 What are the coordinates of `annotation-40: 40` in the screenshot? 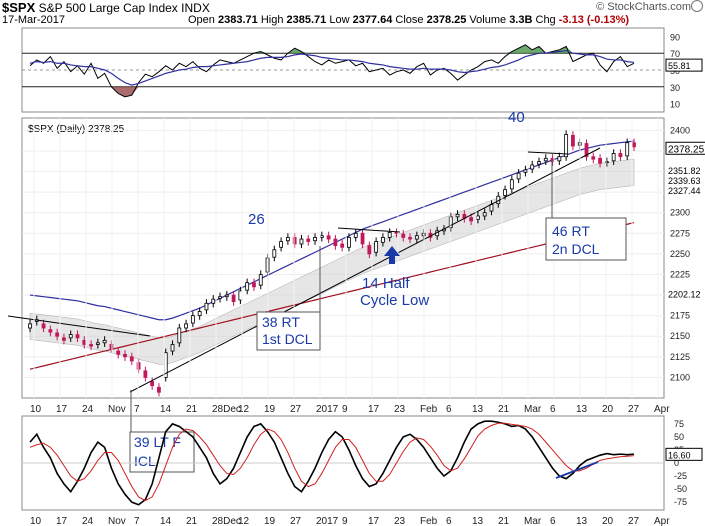 It's located at (516, 117).